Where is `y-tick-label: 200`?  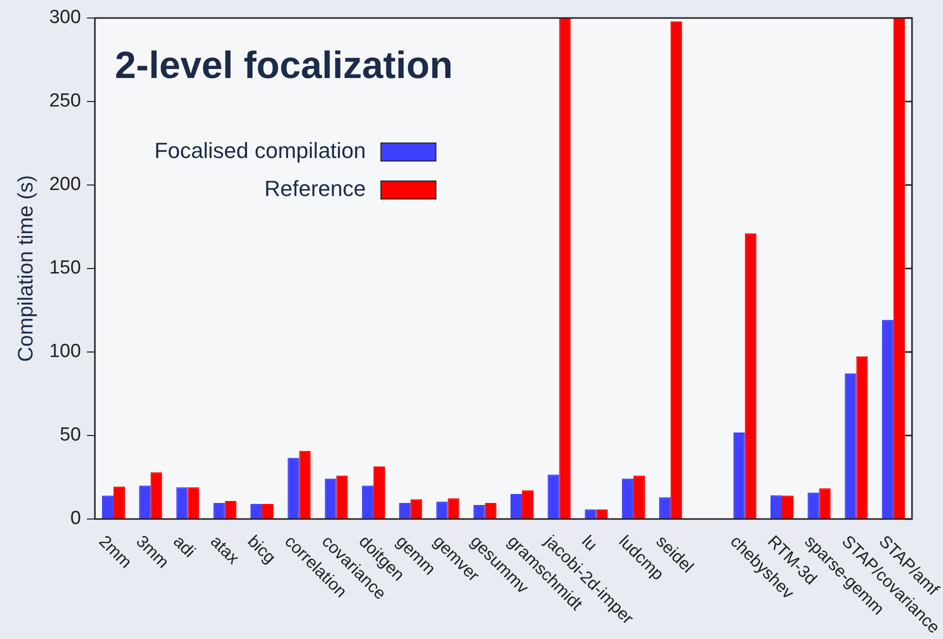
y-tick-label: 200 is located at coordinates (65, 185).